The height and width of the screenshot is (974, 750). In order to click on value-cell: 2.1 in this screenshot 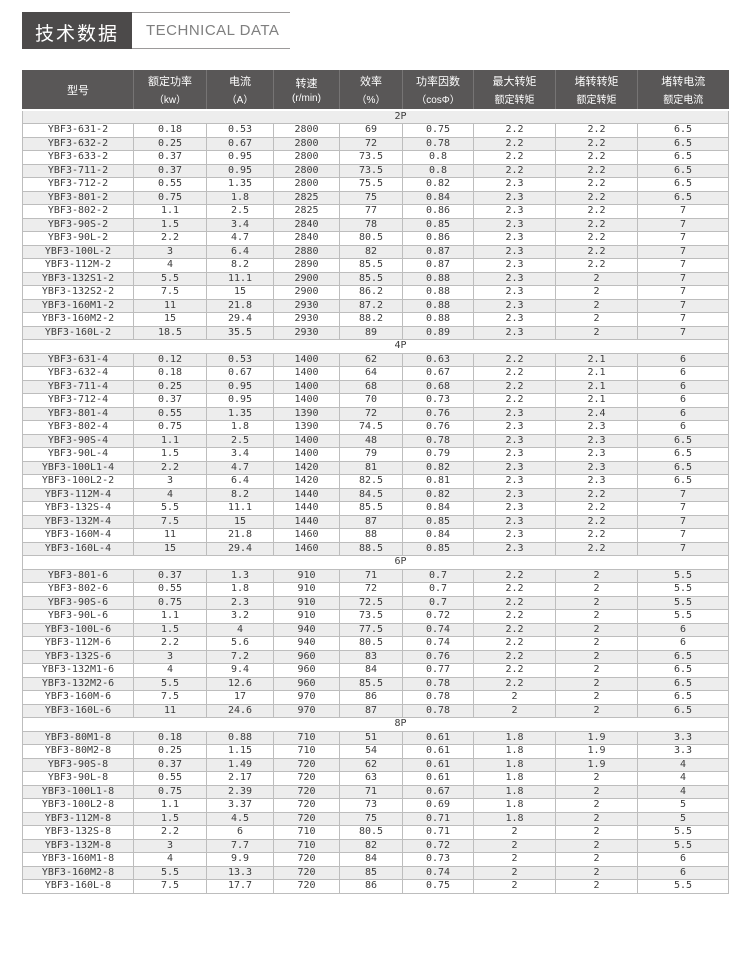, I will do `click(596, 386)`.